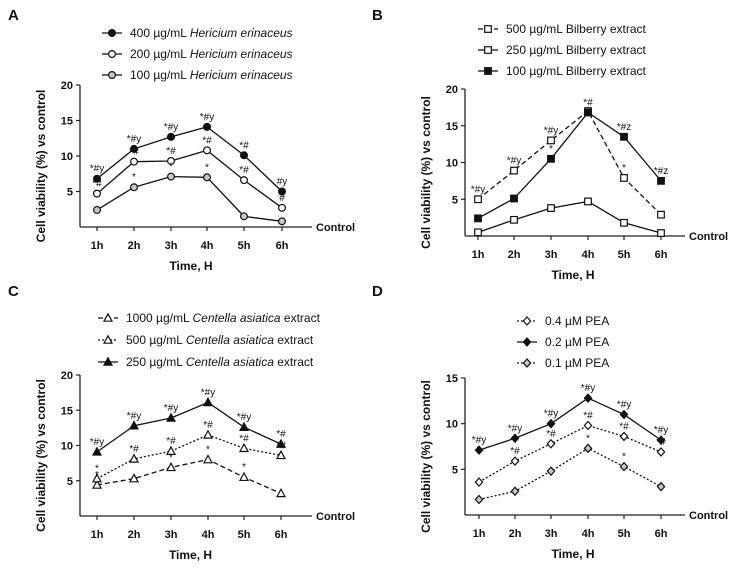 This screenshot has width=730, height=575. What do you see at coordinates (576, 71) in the screenshot?
I see `legend-label: 100 µg/mL Bilberry extract` at bounding box center [576, 71].